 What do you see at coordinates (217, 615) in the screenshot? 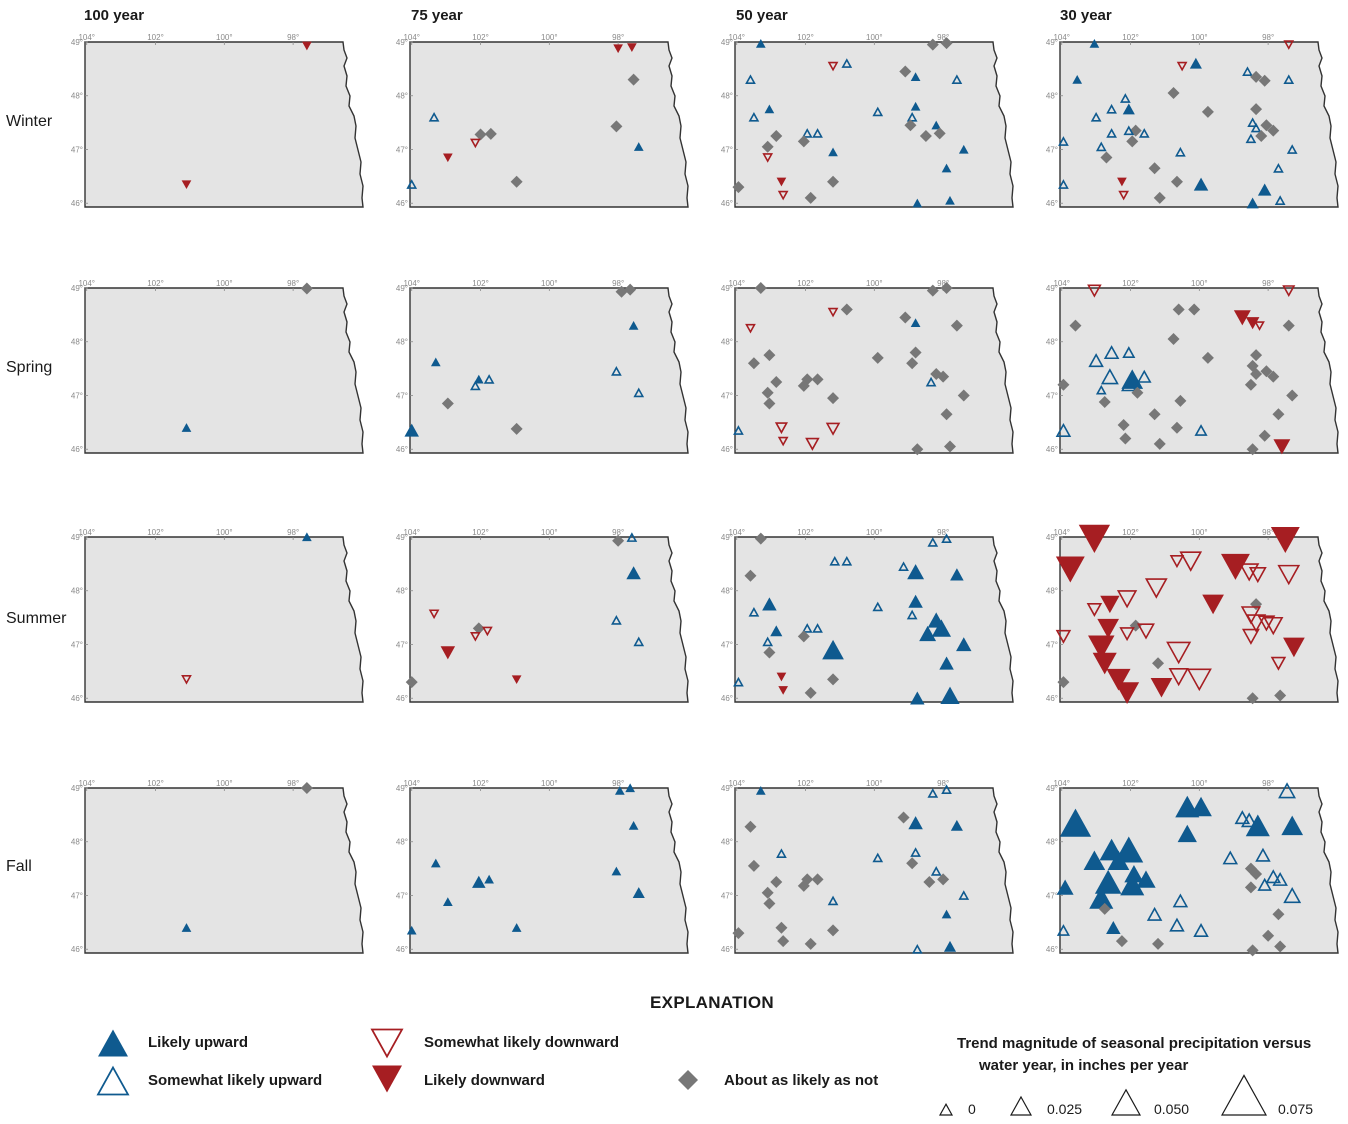
I see `map-panel-summer-100yr: 104° 102° 100° 98° 49° 48° 47° 46°` at bounding box center [217, 615].